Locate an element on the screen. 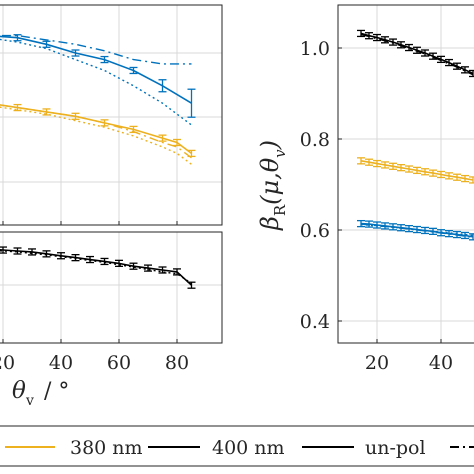  legend-label-1: 400 nm is located at coordinates (248, 448).